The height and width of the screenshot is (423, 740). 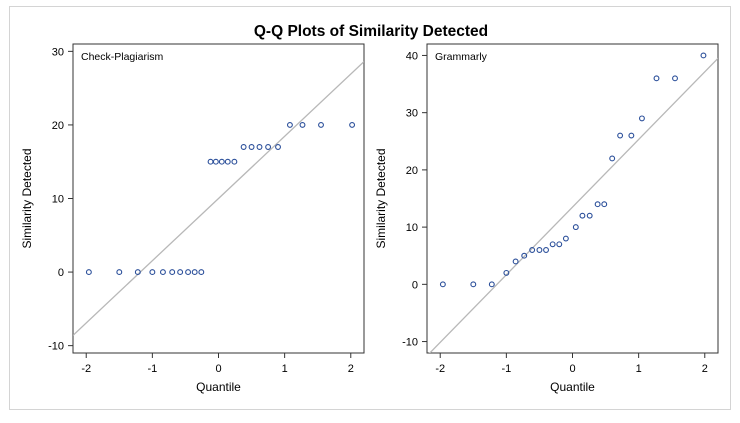 I want to click on panel-label: Check-Plagiarism, so click(x=122, y=57).